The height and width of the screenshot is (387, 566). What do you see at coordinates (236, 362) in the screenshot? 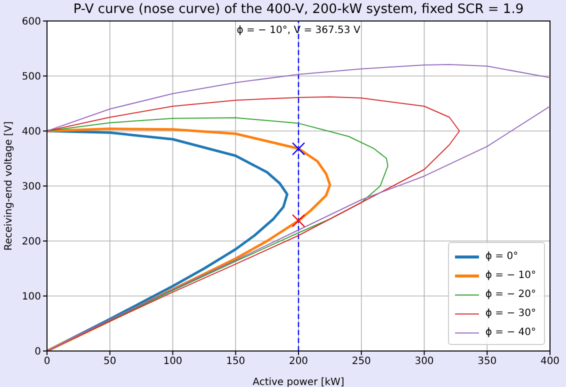
I see `x-tick-label: 150` at bounding box center [236, 362].